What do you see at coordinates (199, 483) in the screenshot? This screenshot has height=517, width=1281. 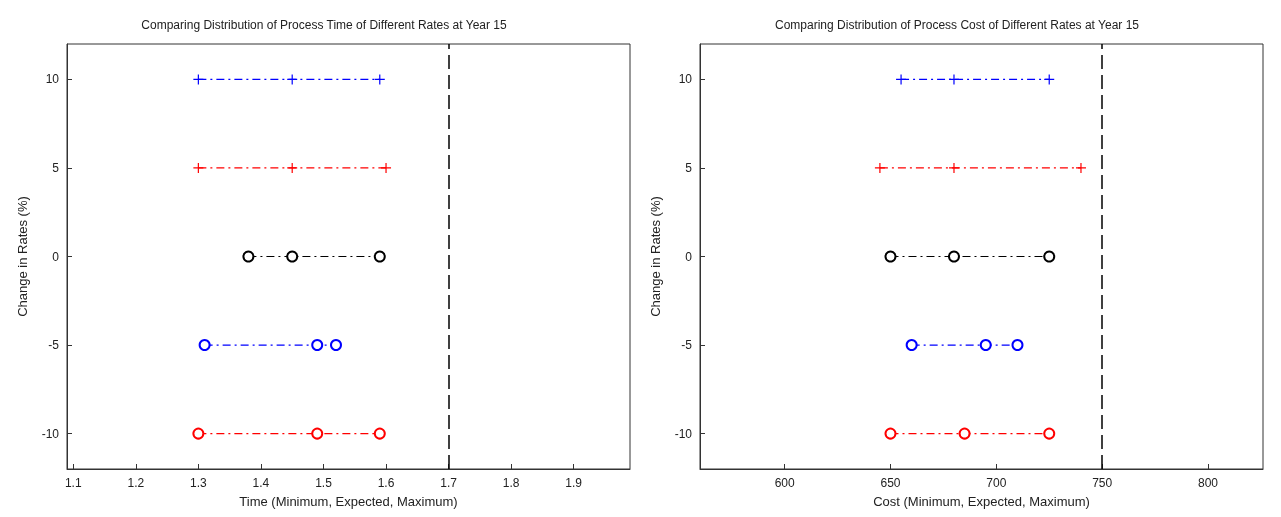 I see `x-tick-label: 1.3` at bounding box center [199, 483].